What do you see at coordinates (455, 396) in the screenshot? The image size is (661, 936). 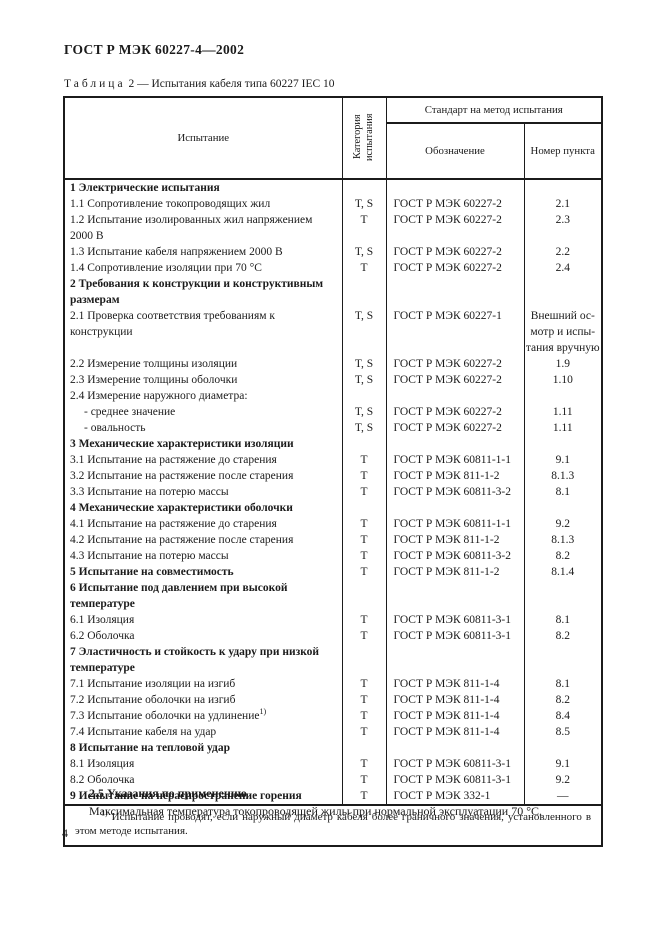 I see `std-line` at bounding box center [455, 396].